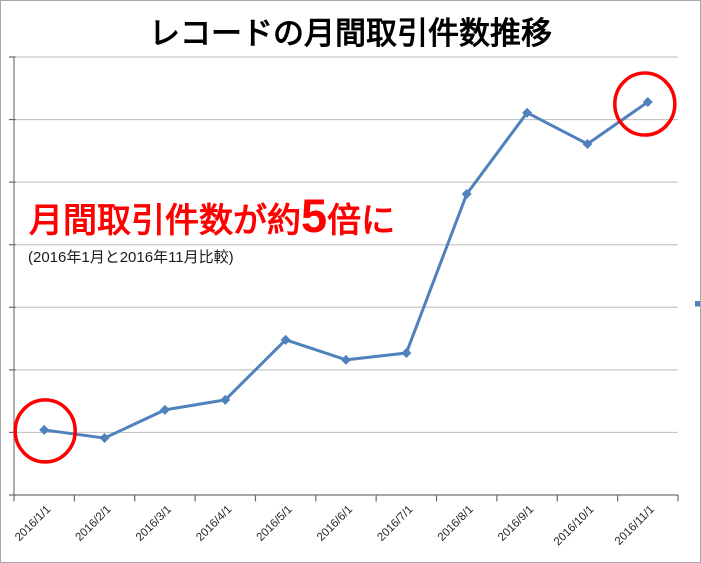  Describe the element at coordinates (94, 524) in the screenshot. I see `x-axis-label: 2016/2/1` at that location.